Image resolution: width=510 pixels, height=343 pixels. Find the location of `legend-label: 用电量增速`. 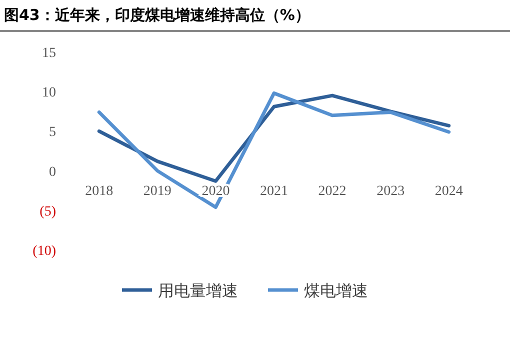

legend-label: 用电量增速 is located at coordinates (198, 290).